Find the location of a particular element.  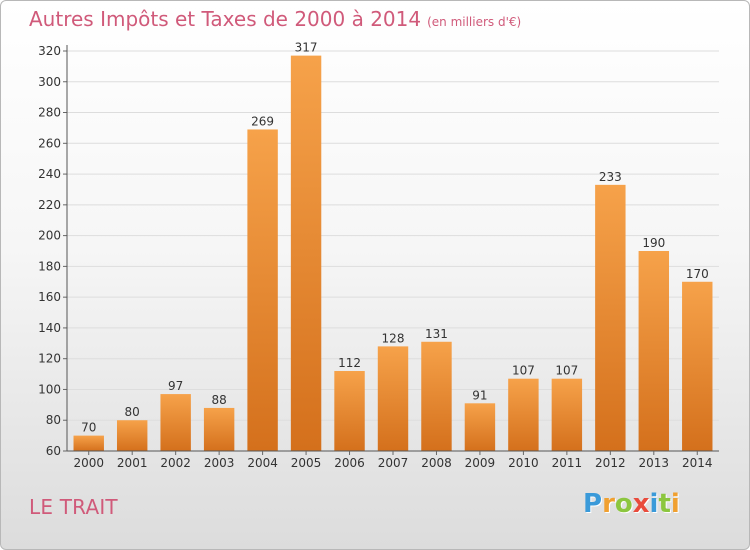

bar-value-label: 112 is located at coordinates (349, 363).